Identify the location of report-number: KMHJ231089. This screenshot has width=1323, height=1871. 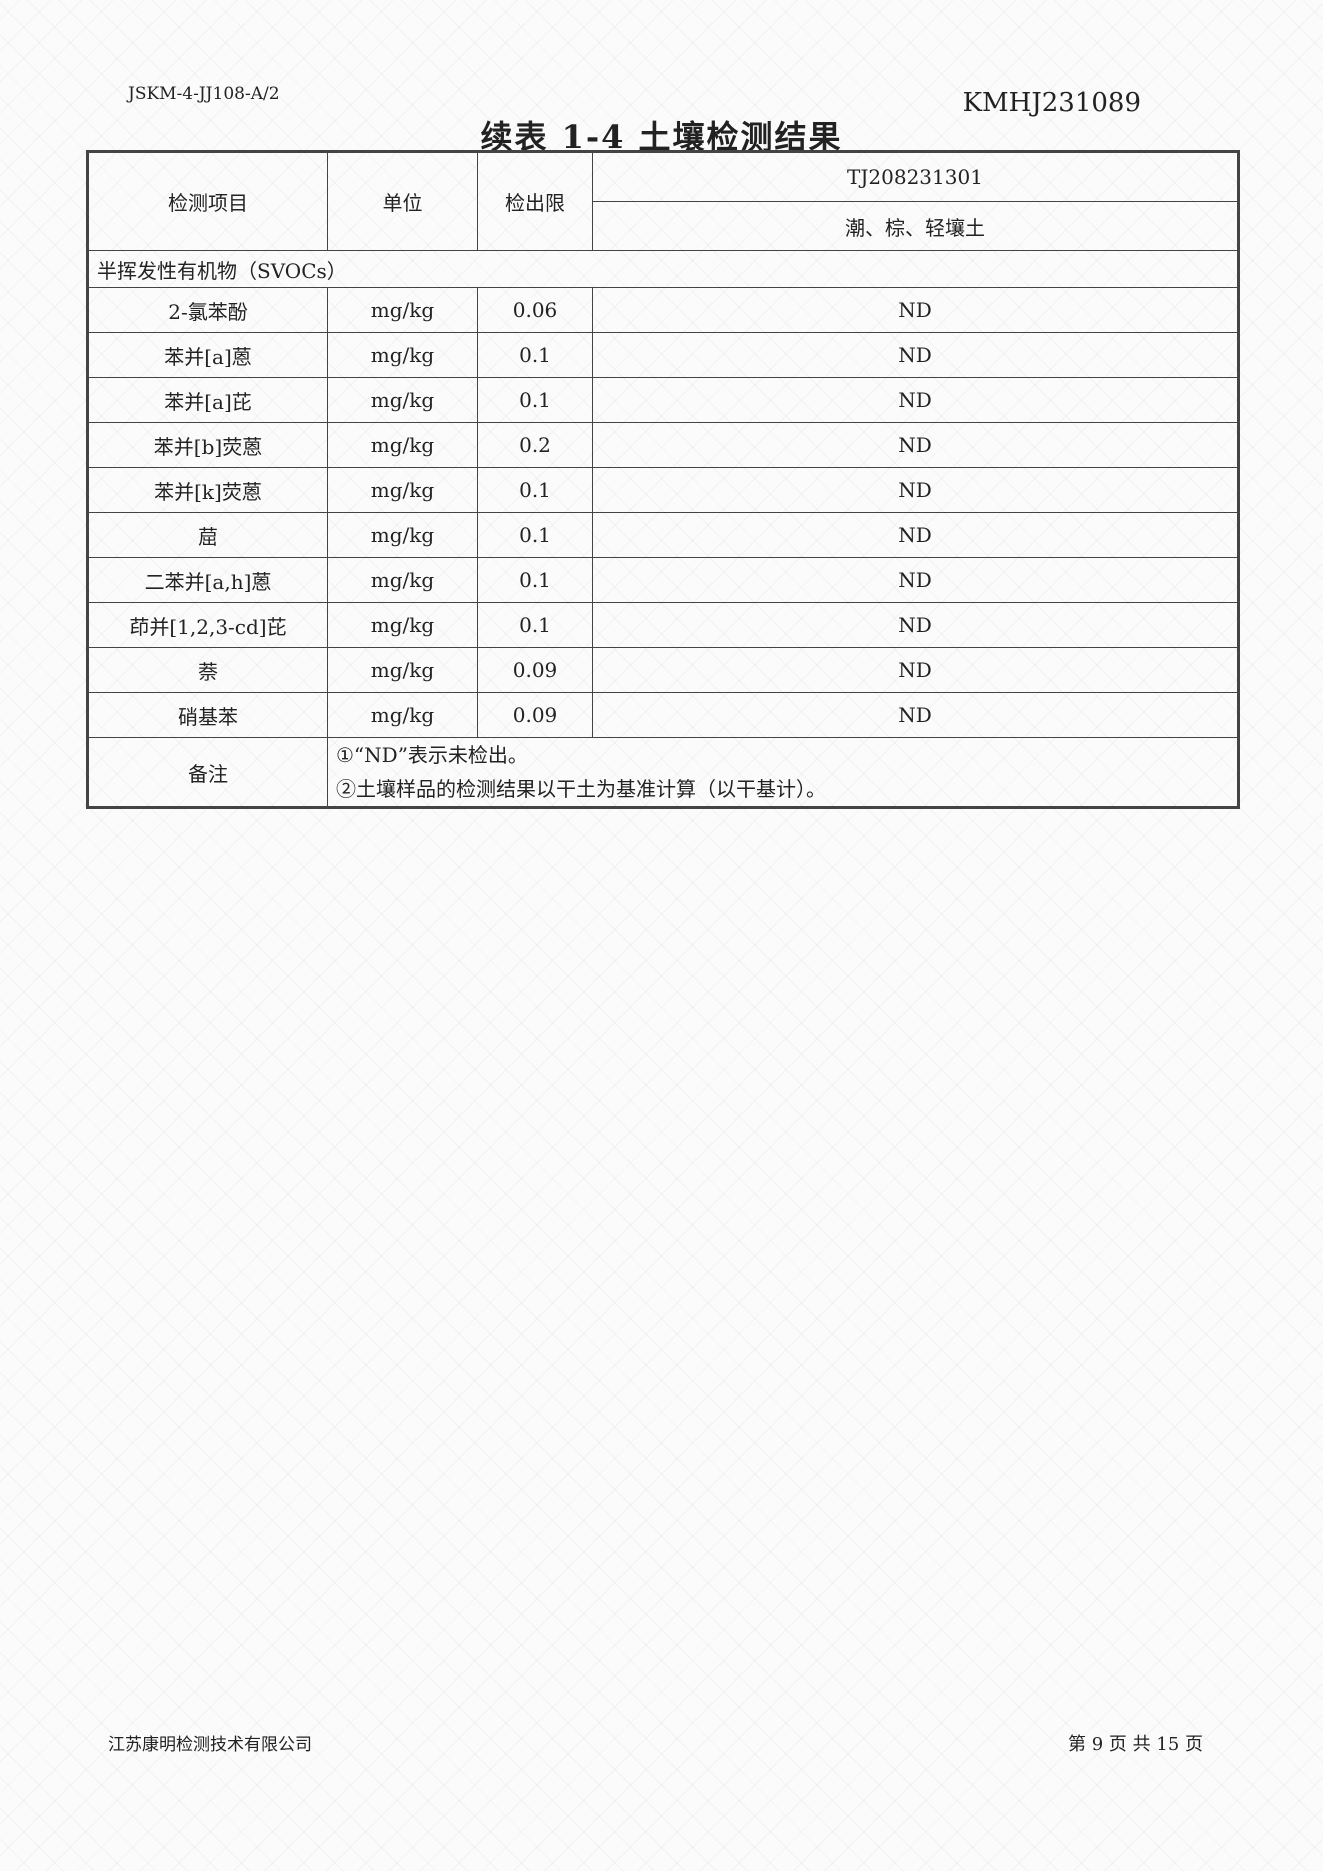
(1051, 103).